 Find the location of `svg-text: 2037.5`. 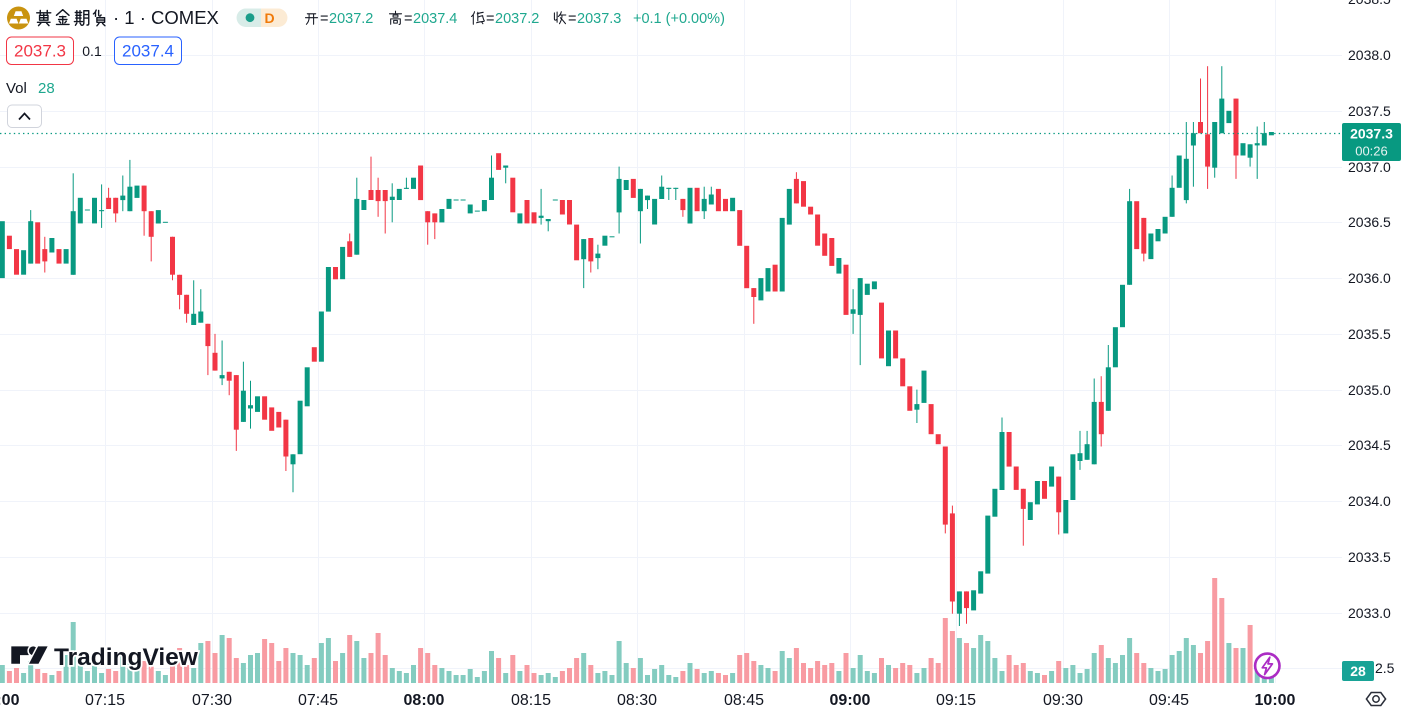

svg-text: 2037.5 is located at coordinates (1369, 111).